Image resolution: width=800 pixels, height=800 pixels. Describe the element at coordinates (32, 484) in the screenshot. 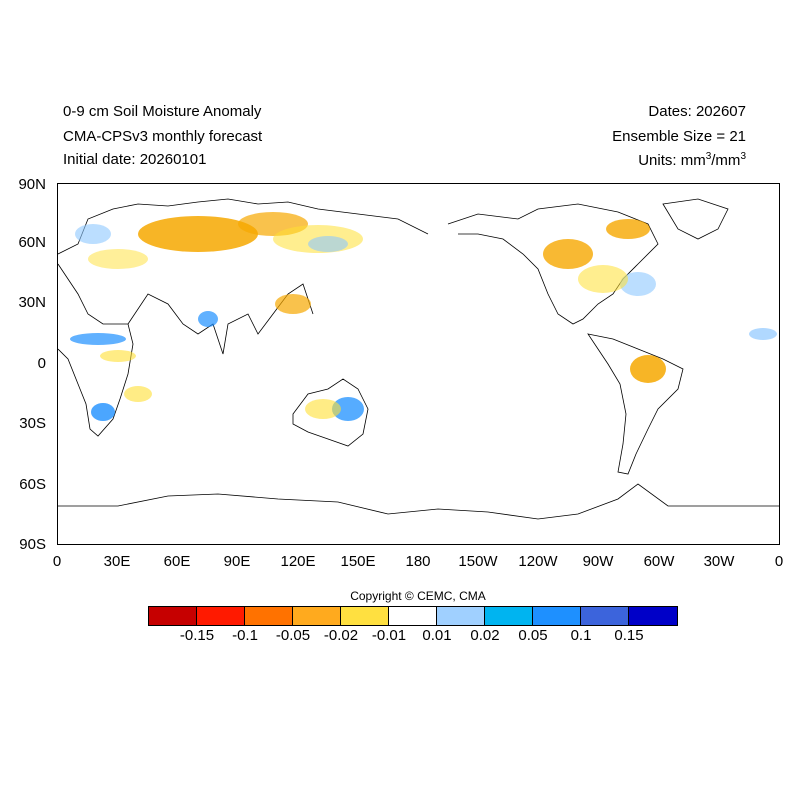

I see `lat-label-60s: 60S` at that location.